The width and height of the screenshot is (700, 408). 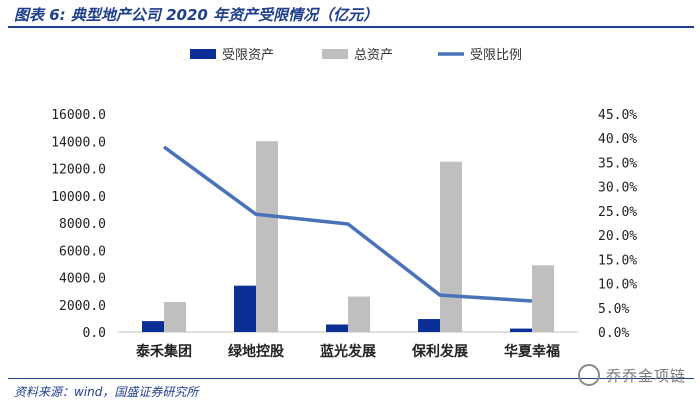 What do you see at coordinates (78, 197) in the screenshot?
I see `left-tick-label: 10000.0` at bounding box center [78, 197].